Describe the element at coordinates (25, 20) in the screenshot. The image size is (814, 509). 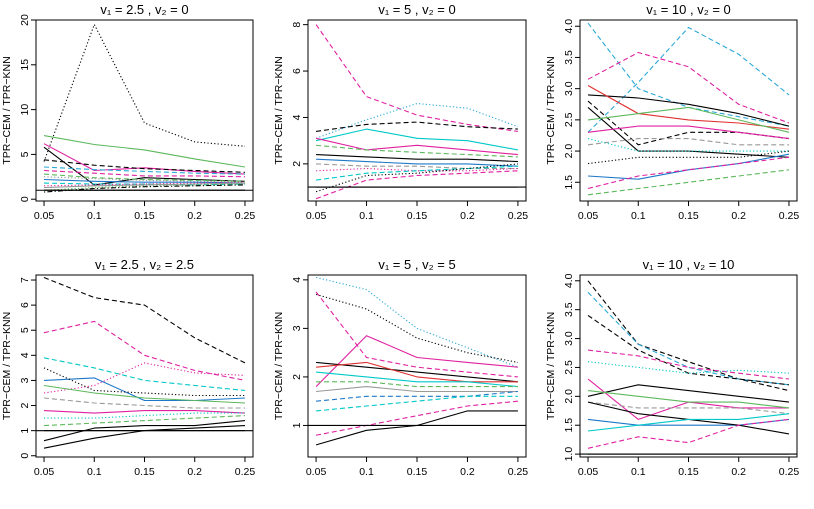
I see `y-tick-label: 20` at that location.